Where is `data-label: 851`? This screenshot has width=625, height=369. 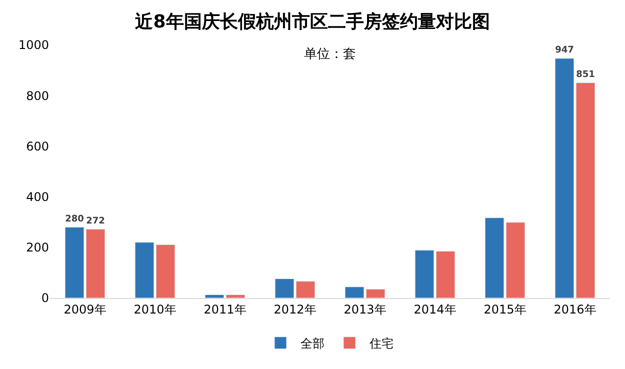
data-label: 851 is located at coordinates (585, 75).